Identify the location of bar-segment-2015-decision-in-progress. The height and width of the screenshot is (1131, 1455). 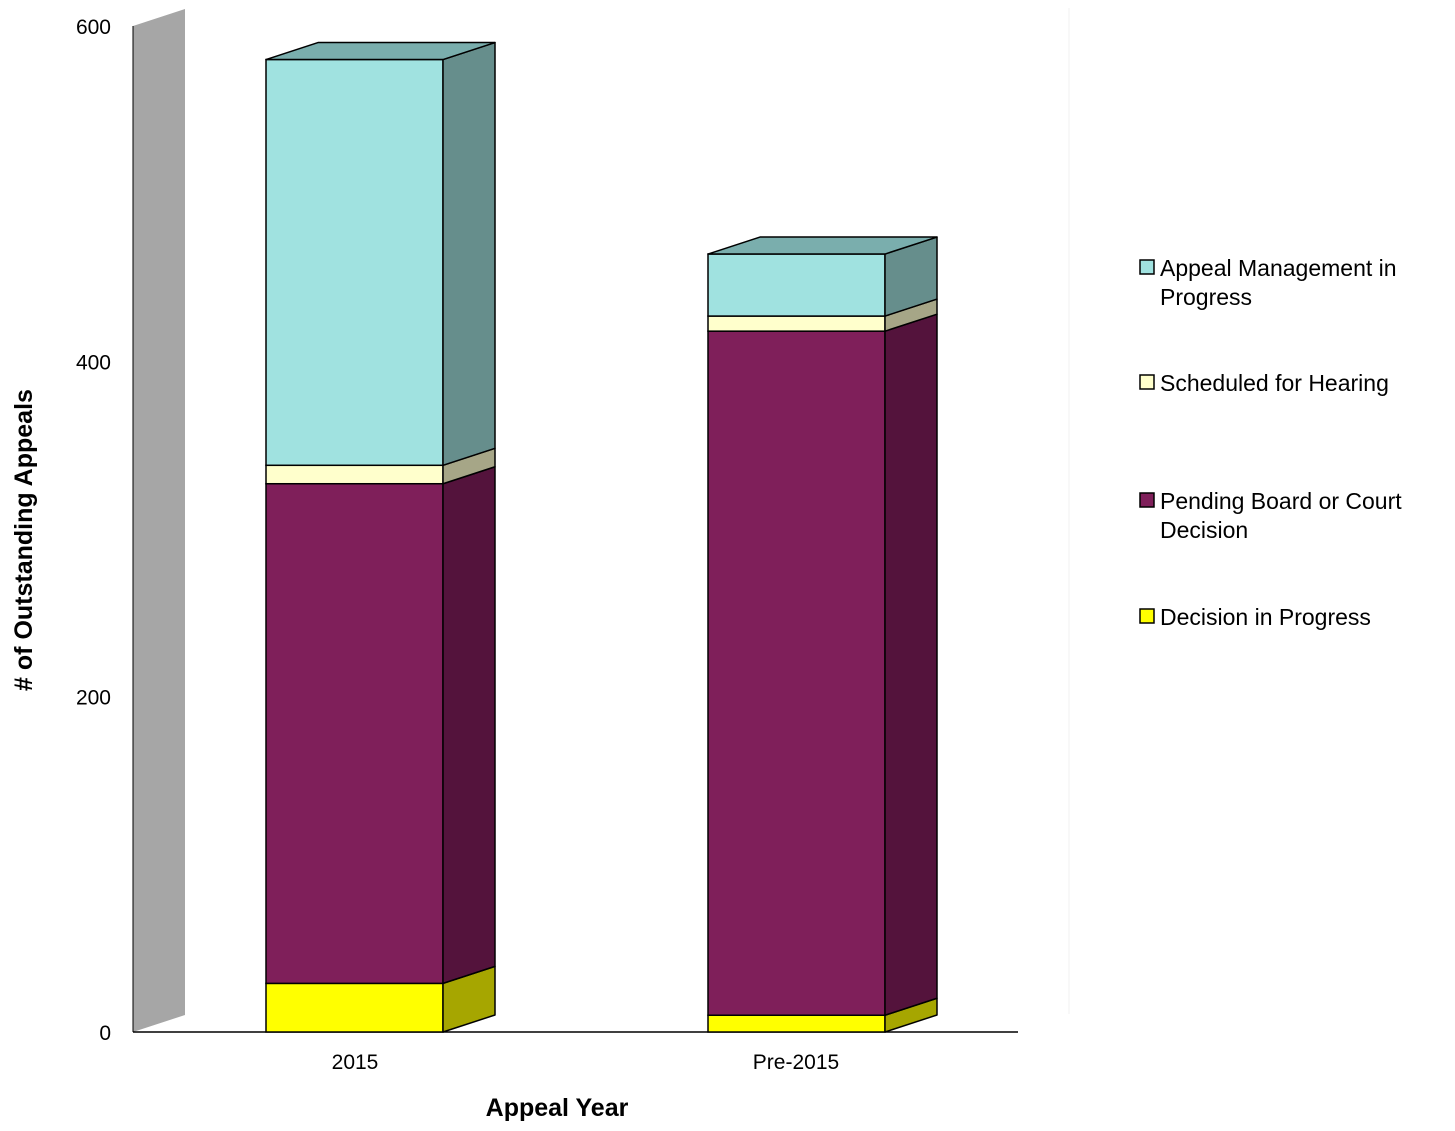
(380, 999).